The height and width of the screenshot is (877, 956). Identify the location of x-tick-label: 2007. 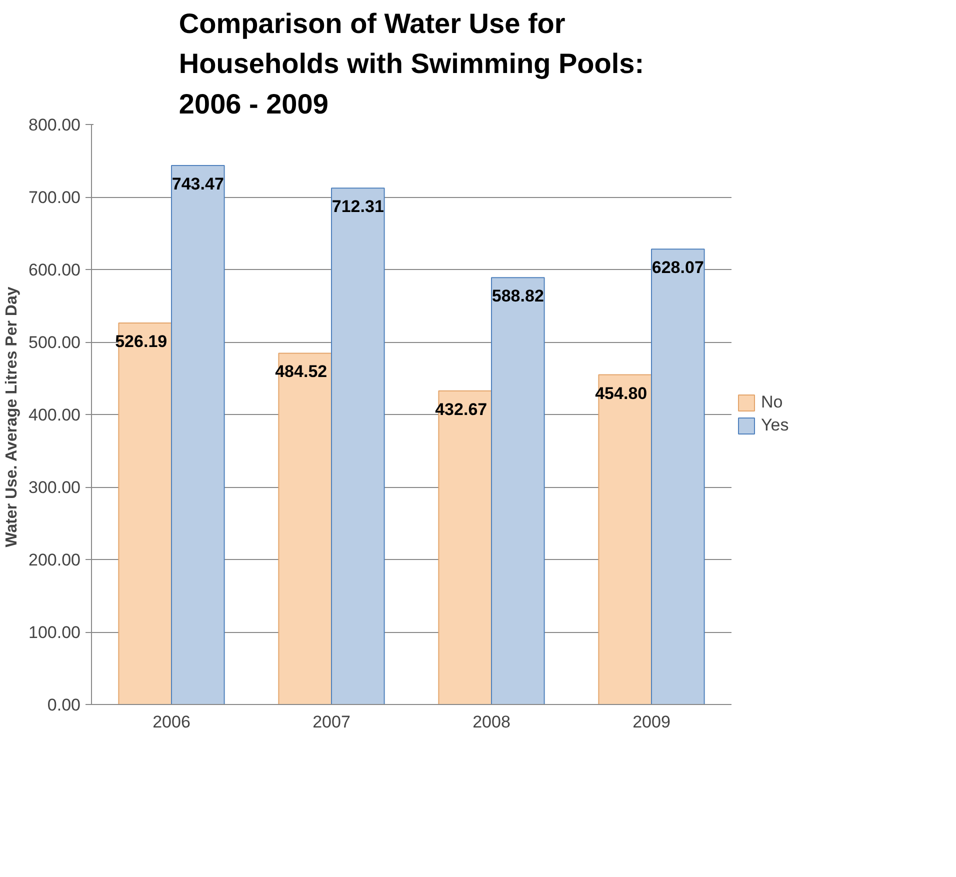
(331, 722).